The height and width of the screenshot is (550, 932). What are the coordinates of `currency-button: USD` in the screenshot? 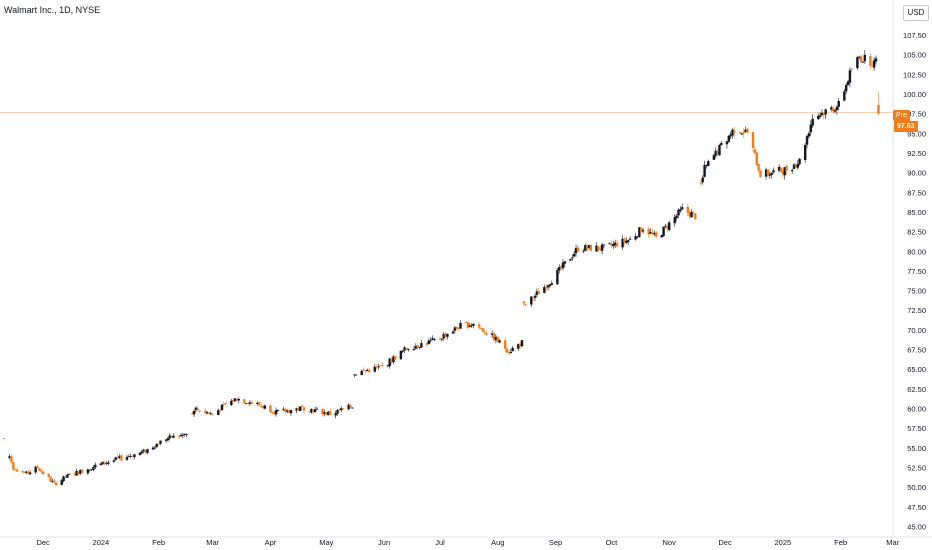 It's located at (916, 13).